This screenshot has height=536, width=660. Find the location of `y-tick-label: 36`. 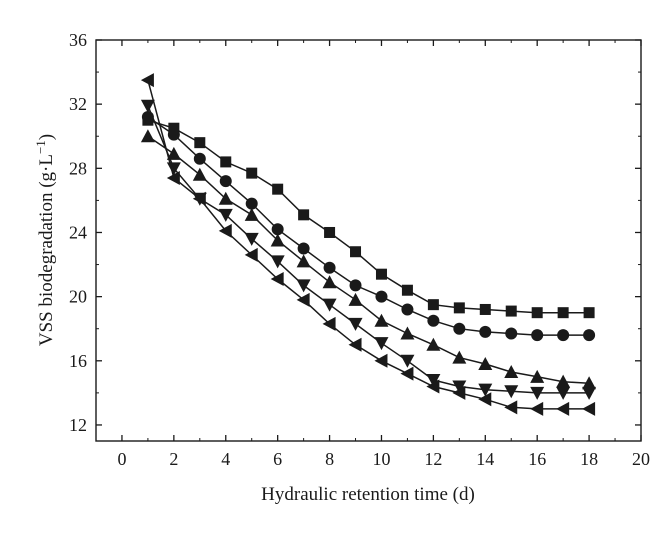

y-tick-label: 36 is located at coordinates (78, 40).